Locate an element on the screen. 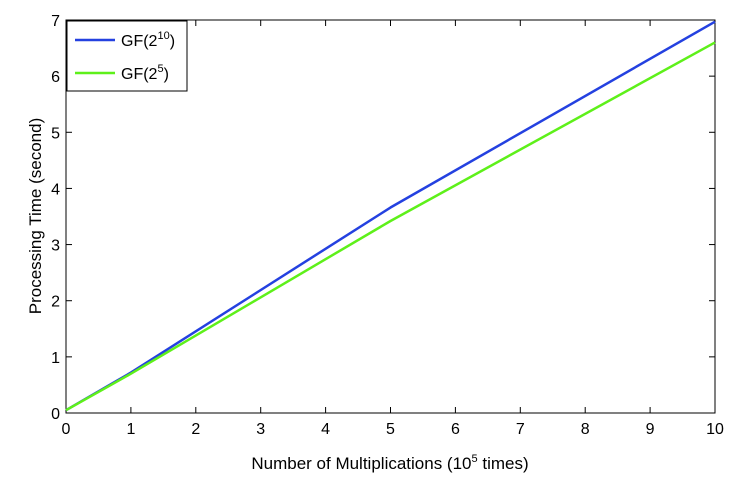  y-tick-label: 7 is located at coordinates (55, 21).